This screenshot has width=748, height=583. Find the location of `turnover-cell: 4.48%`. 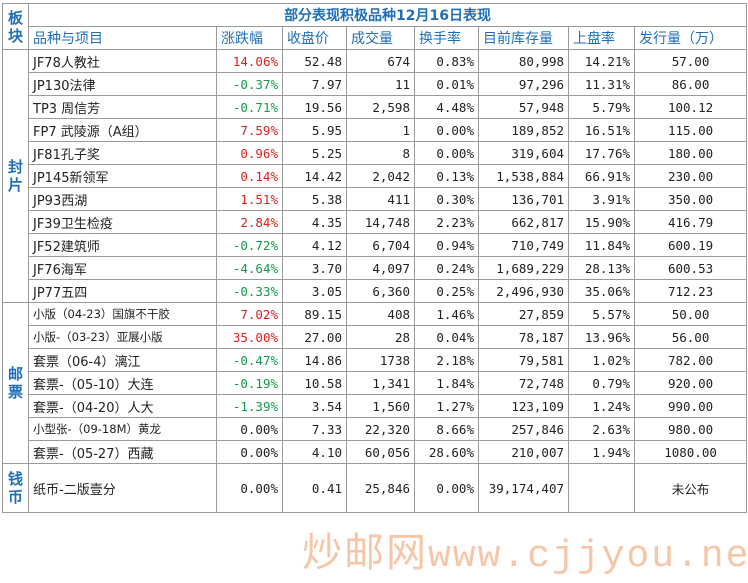

turnover-cell: 4.48% is located at coordinates (446, 107).